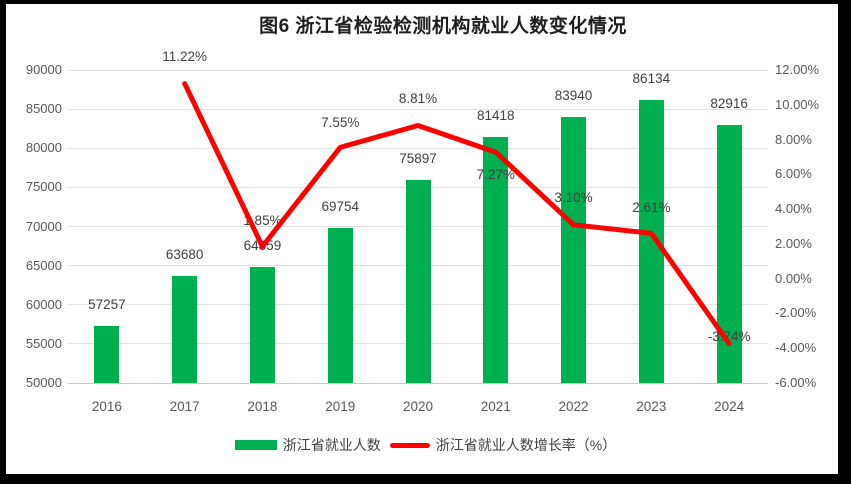 Image resolution: width=851 pixels, height=484 pixels. I want to click on bar-value-label-2016: 57257, so click(107, 305).